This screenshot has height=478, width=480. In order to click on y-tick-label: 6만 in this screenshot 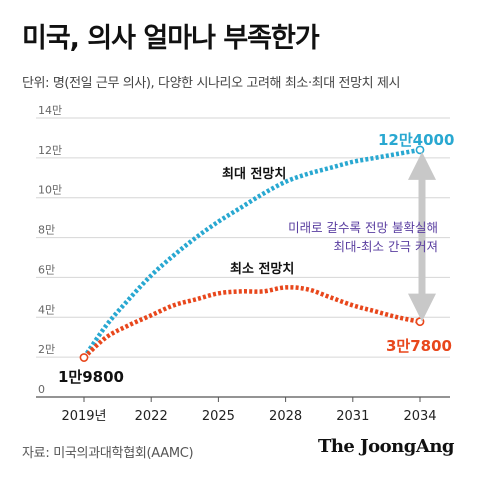, I will do `click(46, 269)`.